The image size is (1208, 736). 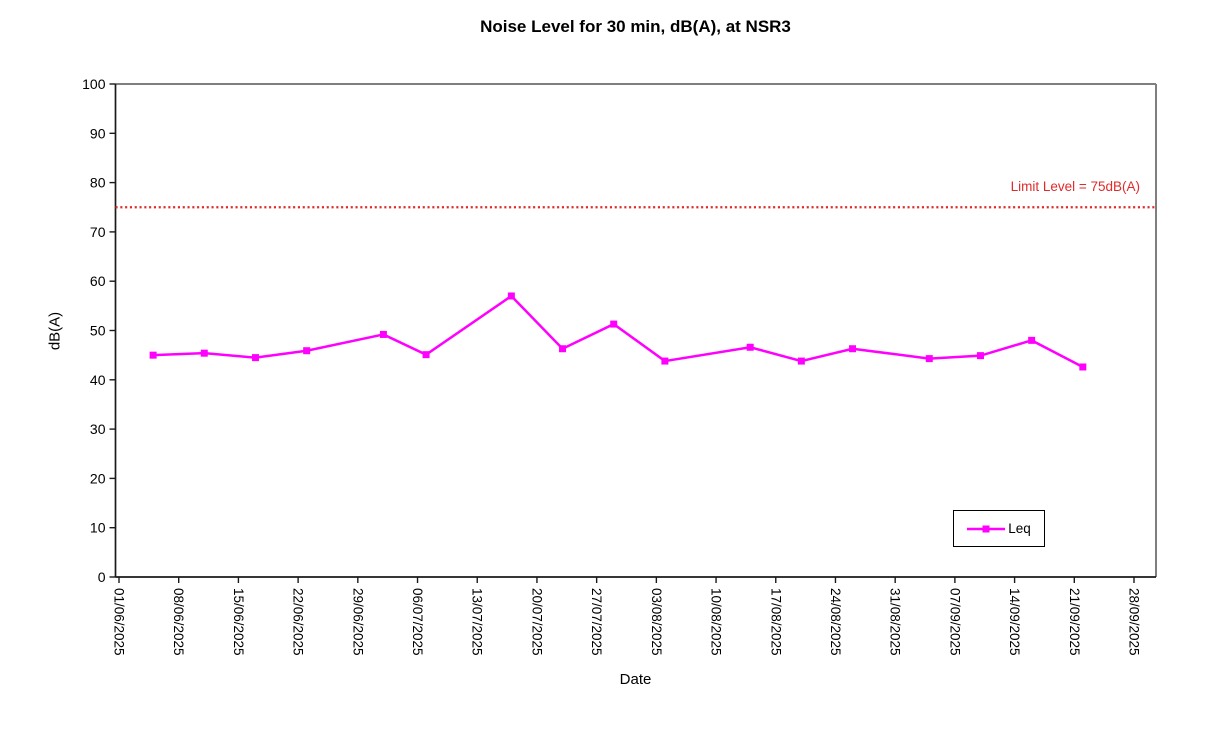 I want to click on y-tick-label: 70, so click(x=98, y=232).